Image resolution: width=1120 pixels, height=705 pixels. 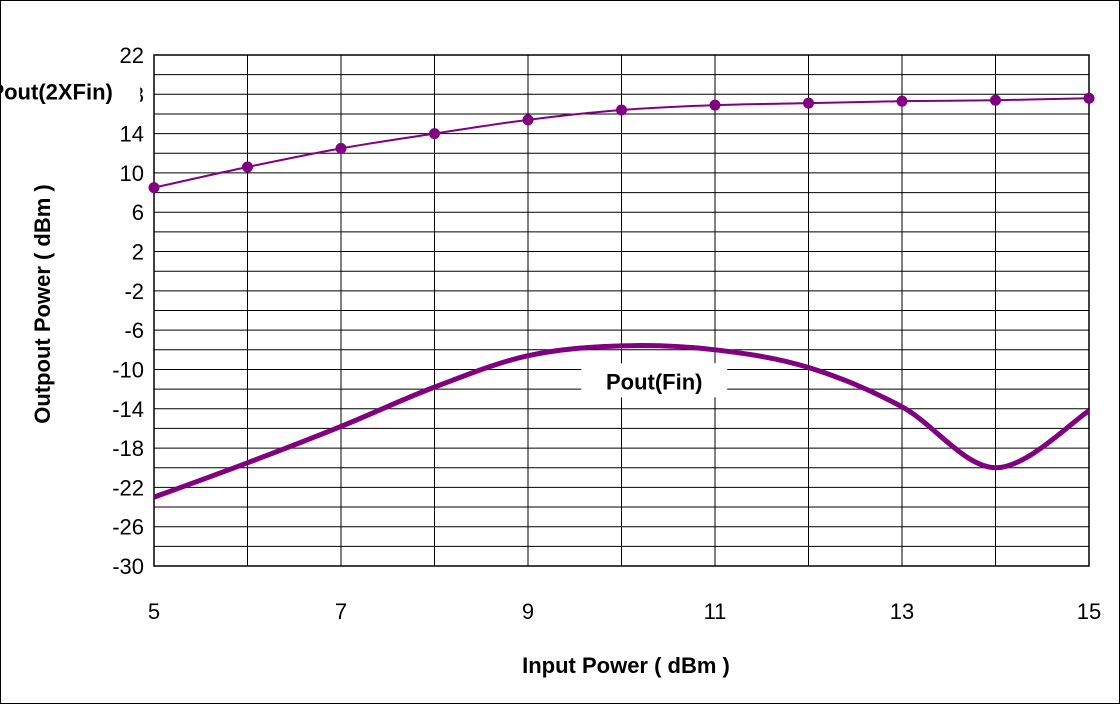 I want to click on x-tick-label: 11, so click(x=715, y=611).